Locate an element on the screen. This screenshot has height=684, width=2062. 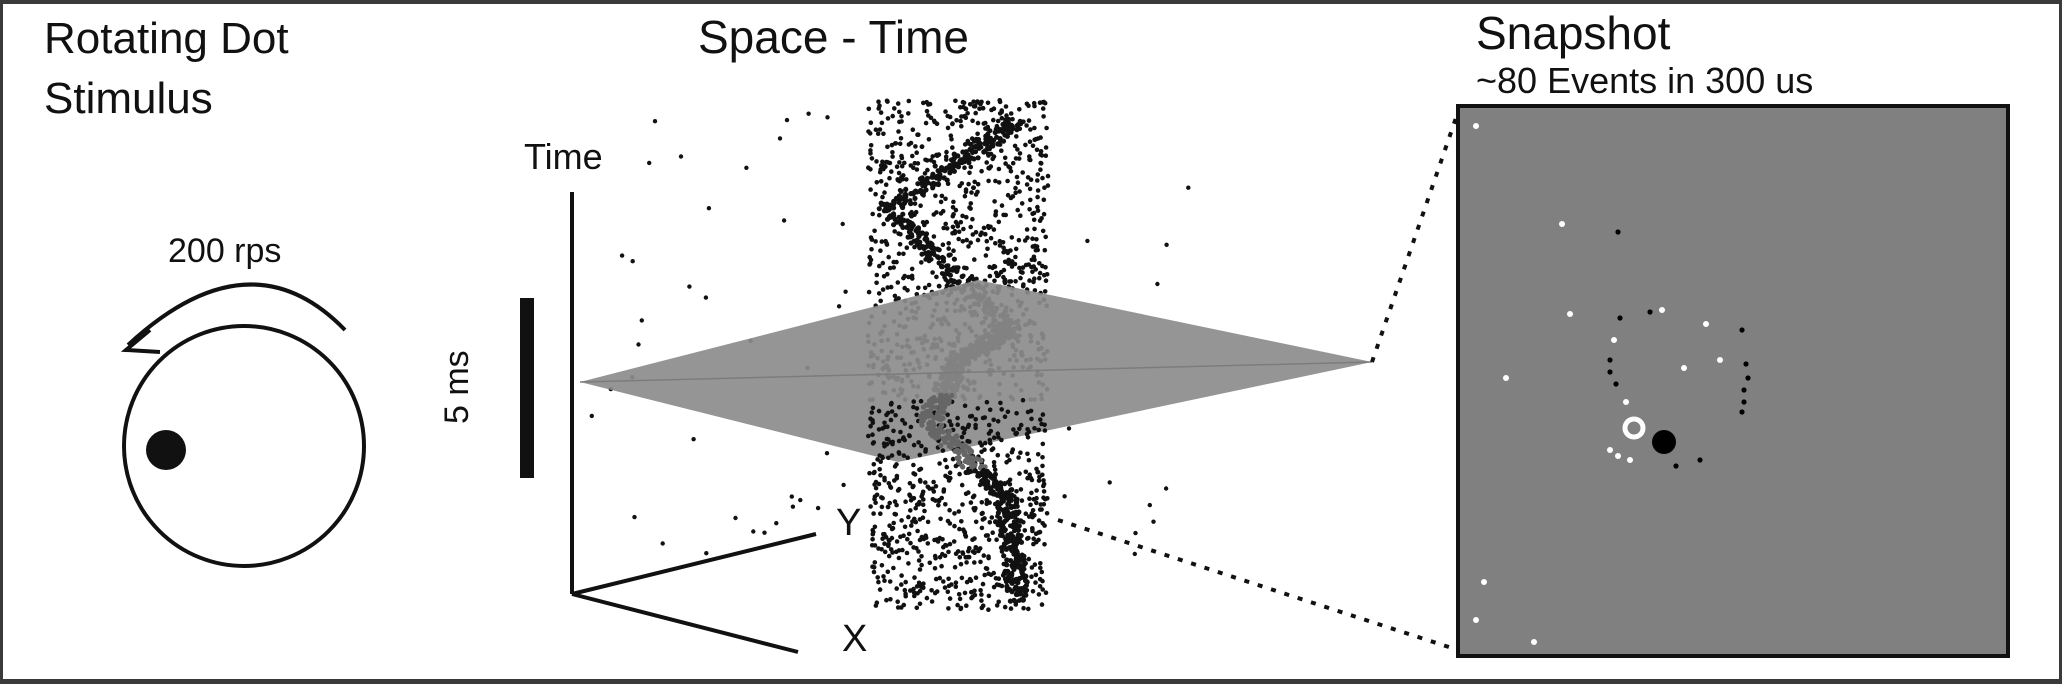
stimulus-title-line1: Rotating Dot is located at coordinates (166, 38).